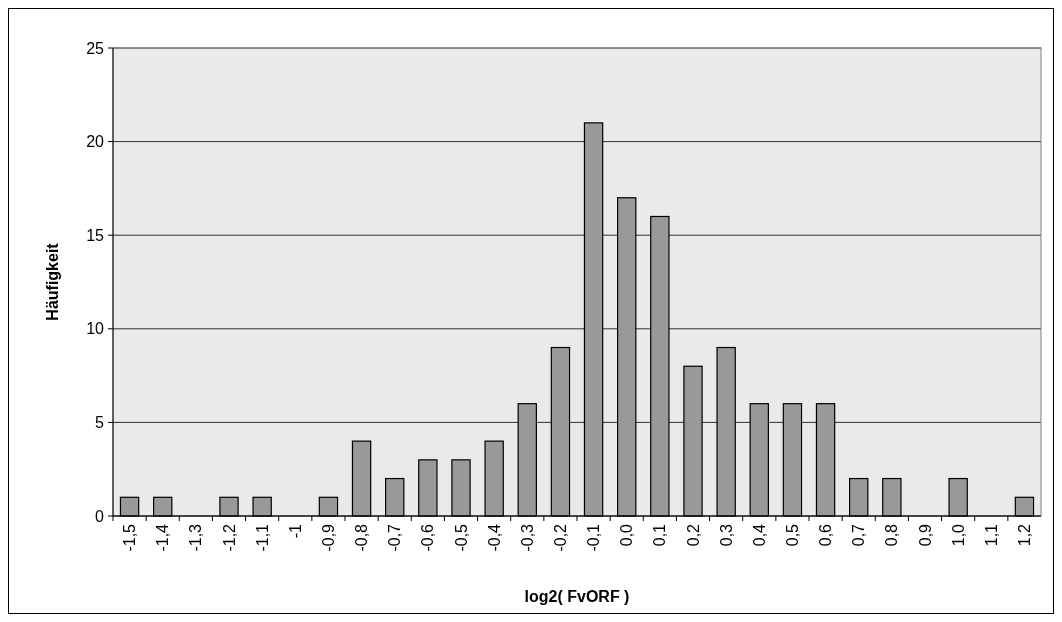 Image resolution: width=1062 pixels, height=622 pixels. What do you see at coordinates (95, 142) in the screenshot?
I see `y-tick-label: 20` at bounding box center [95, 142].